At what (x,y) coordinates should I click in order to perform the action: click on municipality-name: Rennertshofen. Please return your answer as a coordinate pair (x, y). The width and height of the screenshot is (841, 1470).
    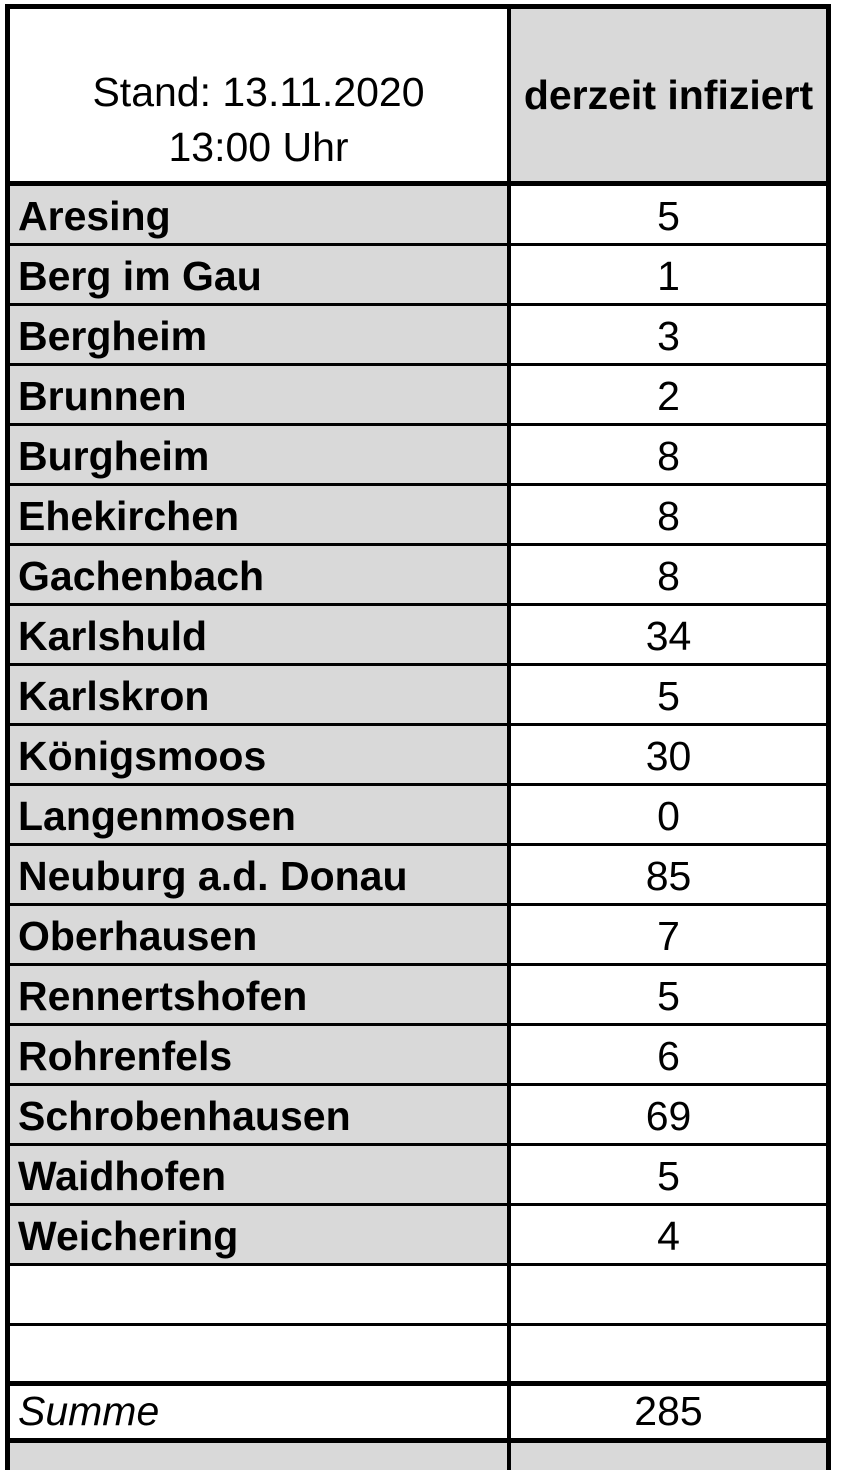
    Looking at the image, I should click on (260, 996).